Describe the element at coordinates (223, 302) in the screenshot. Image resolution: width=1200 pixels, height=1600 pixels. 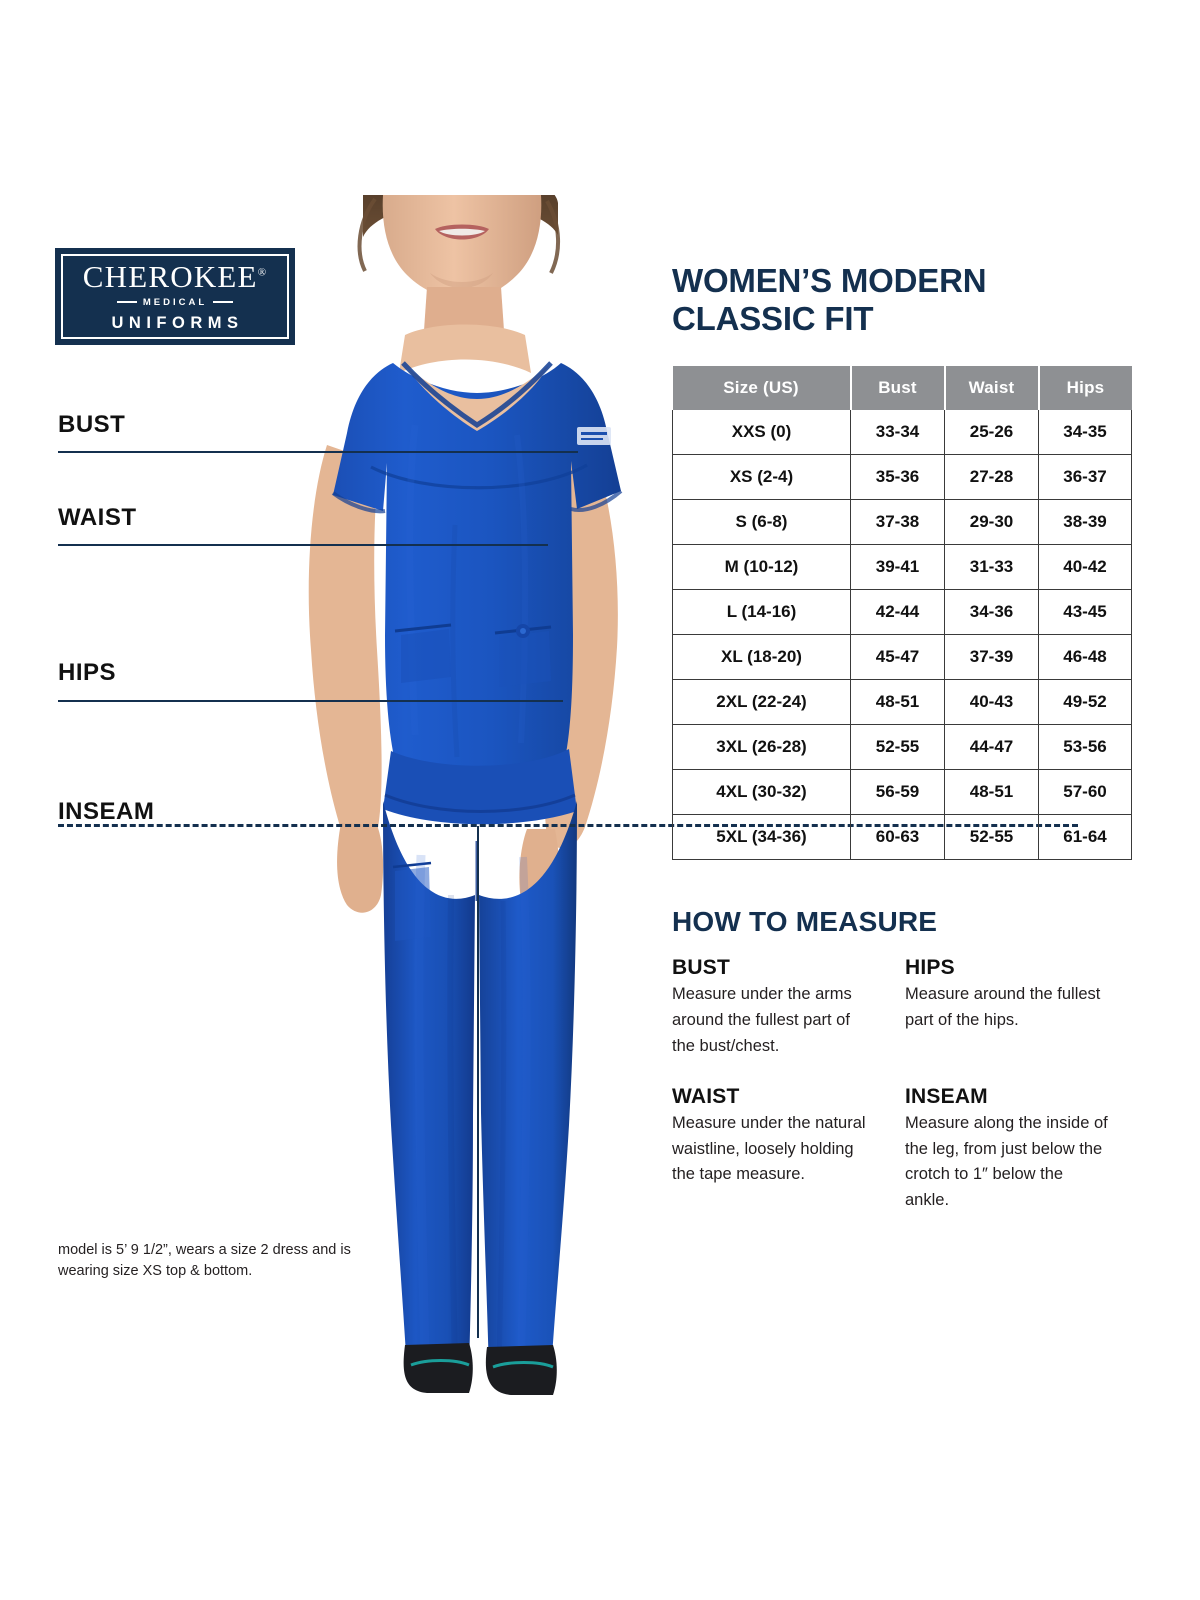
I see `logo-rule-right` at that location.